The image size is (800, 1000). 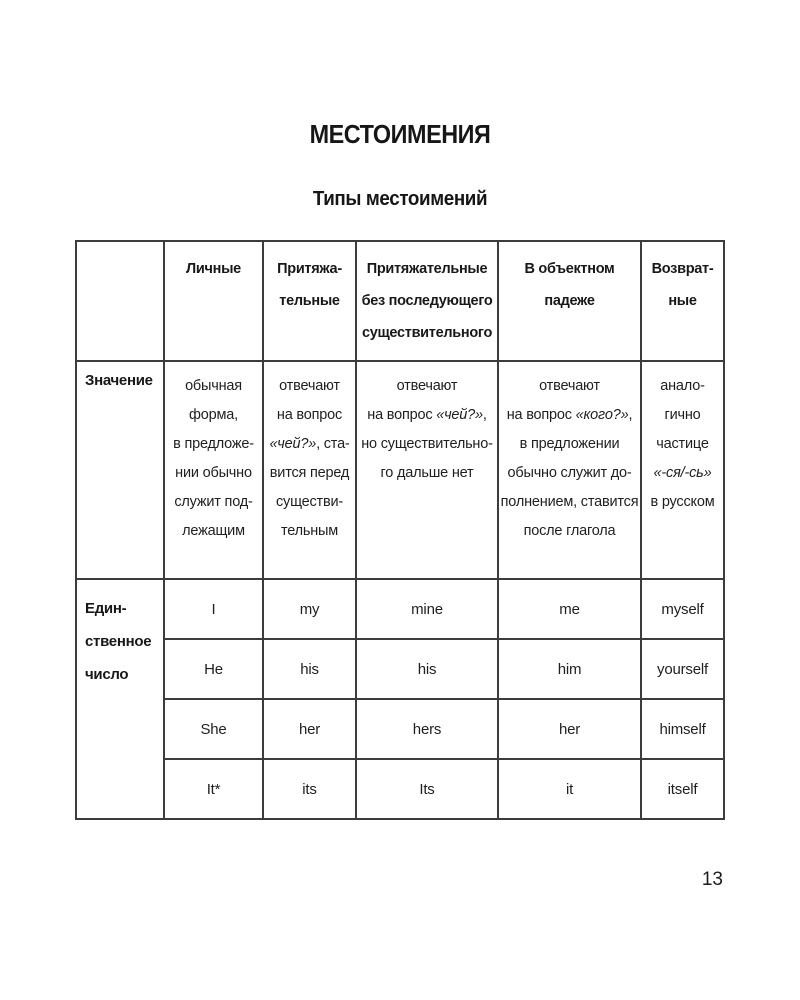 I want to click on pronoun-cell: Its, so click(x=427, y=789).